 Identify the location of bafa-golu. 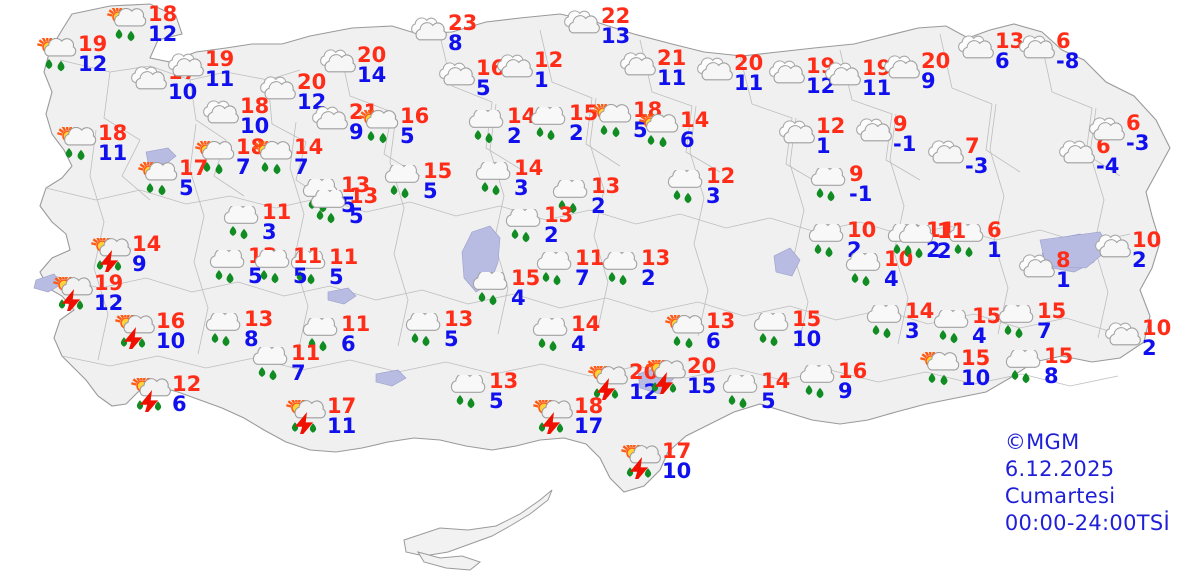
(48, 283).